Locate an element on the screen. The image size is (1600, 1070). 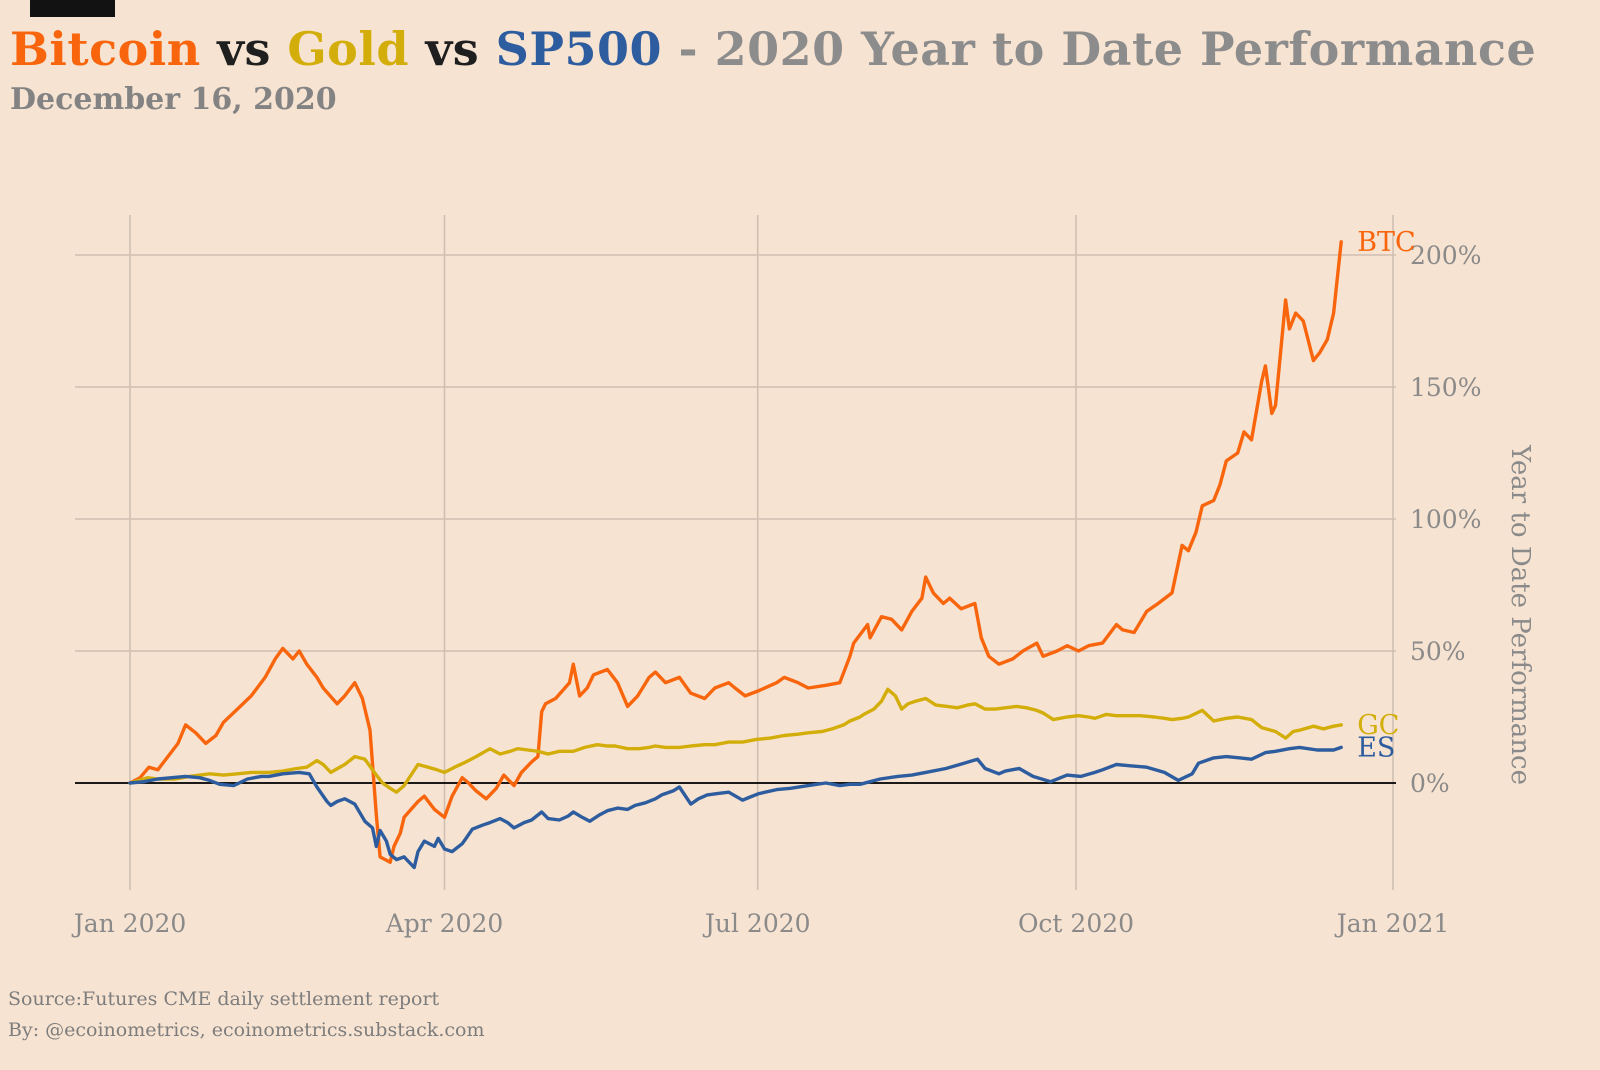
x-tick-label: Jan 2020 is located at coordinates (129, 923).